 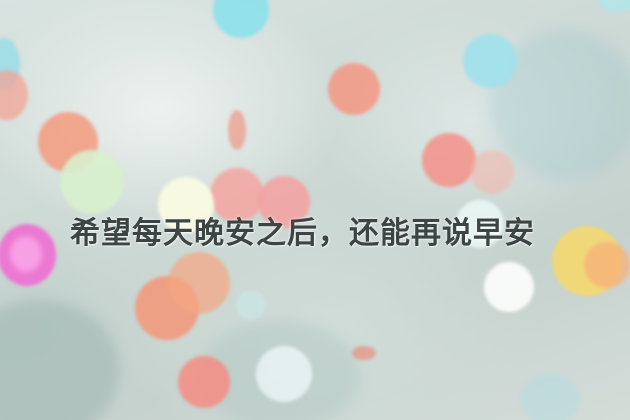 What do you see at coordinates (60, 360) in the screenshot?
I see `bokeh-glow` at bounding box center [60, 360].